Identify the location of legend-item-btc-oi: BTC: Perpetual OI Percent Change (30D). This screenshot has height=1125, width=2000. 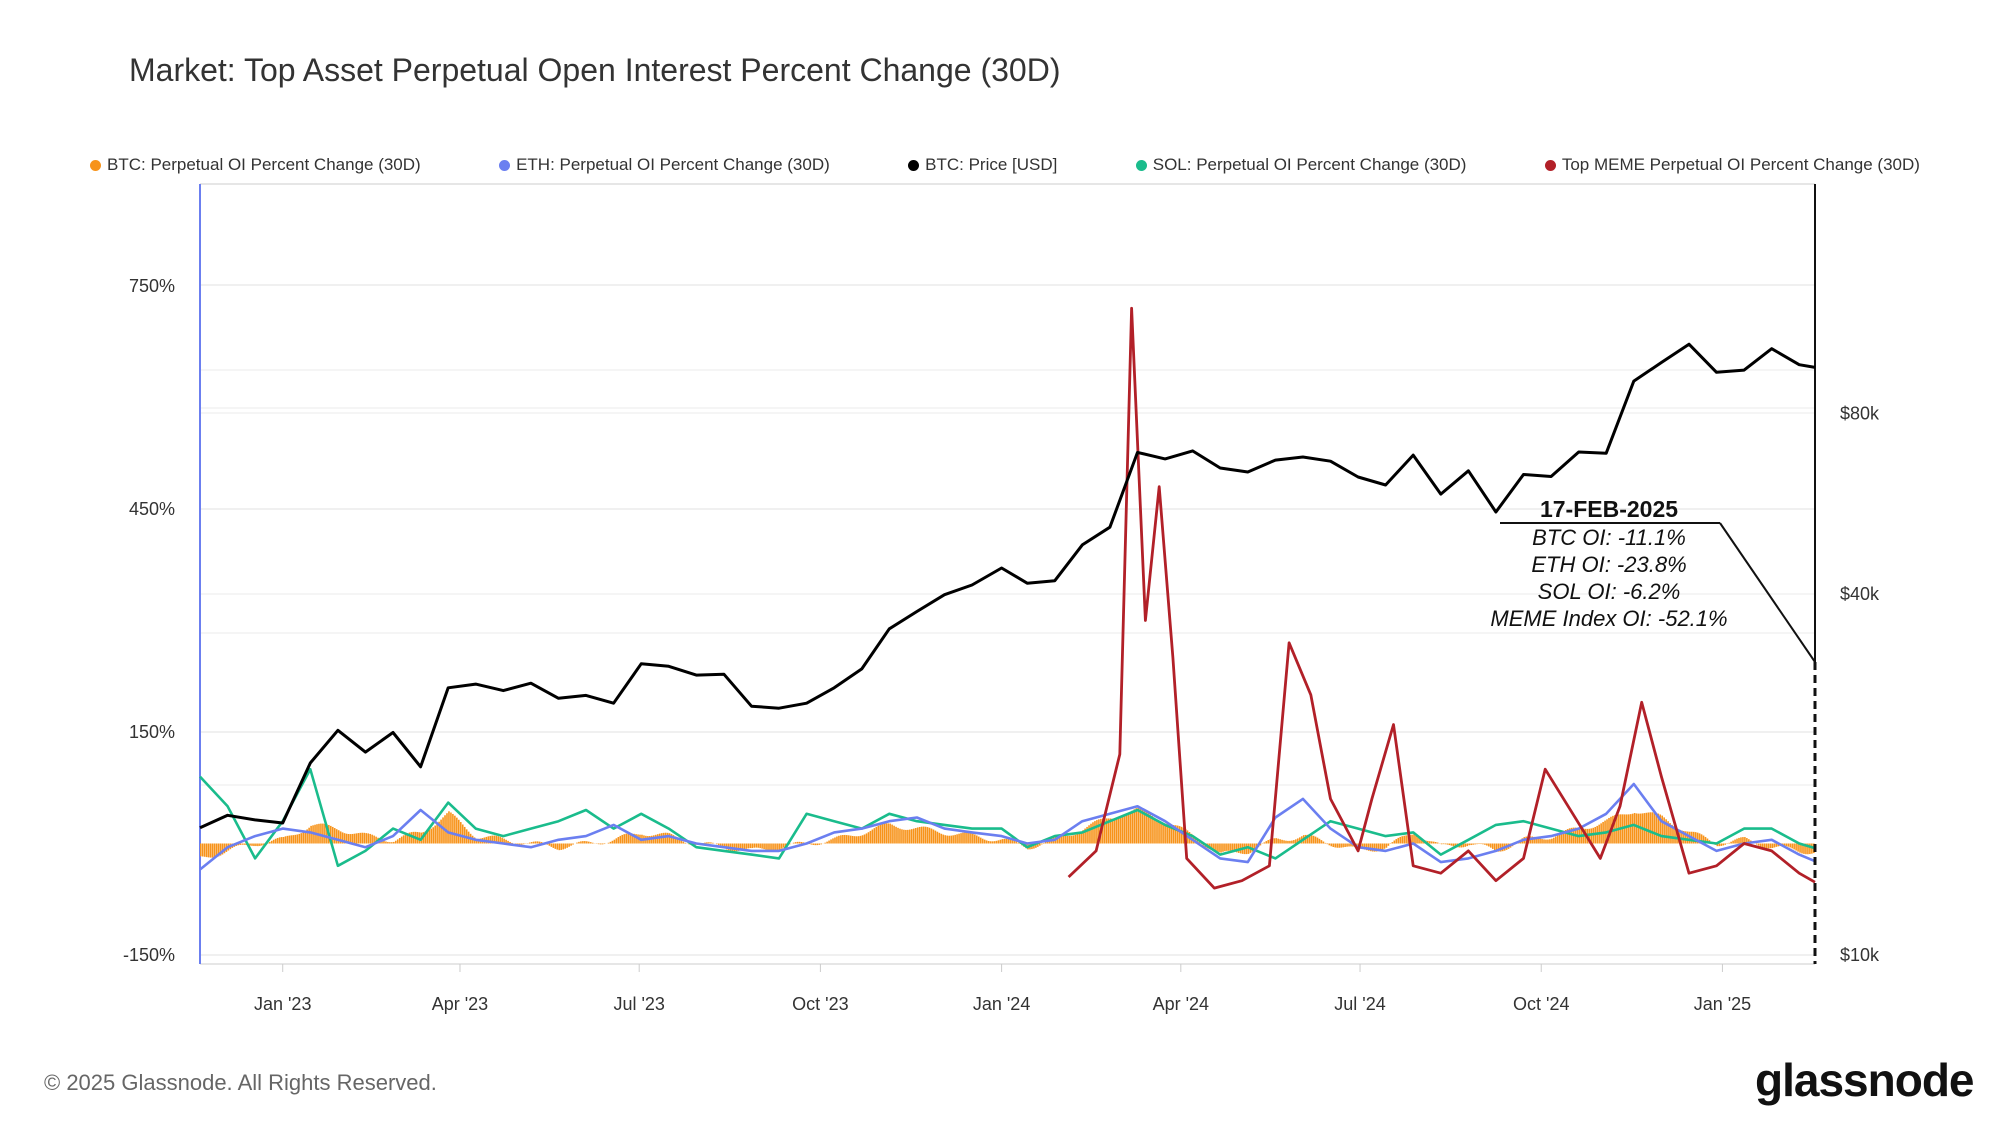
(255, 165).